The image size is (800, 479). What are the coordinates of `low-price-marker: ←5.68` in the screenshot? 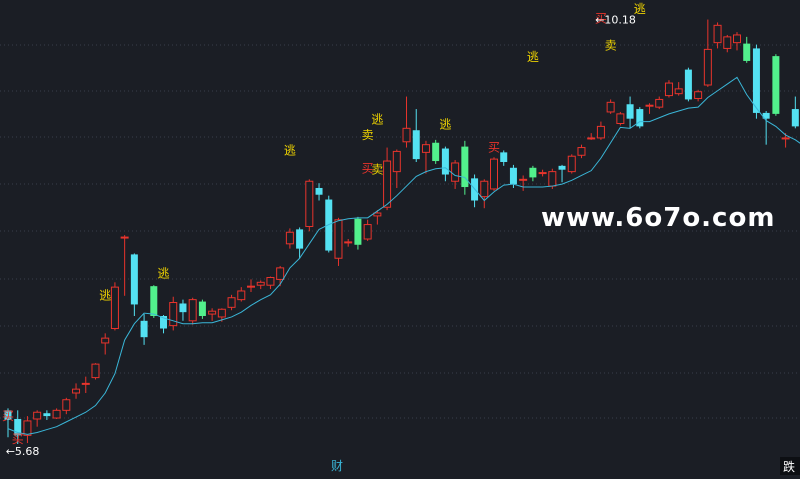 It's located at (23, 451).